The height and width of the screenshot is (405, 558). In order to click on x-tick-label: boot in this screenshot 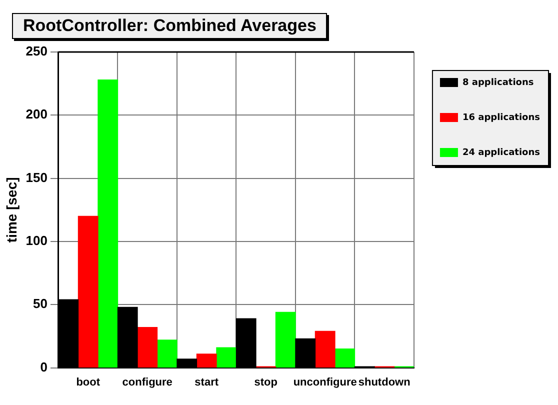, I will do `click(88, 382)`.